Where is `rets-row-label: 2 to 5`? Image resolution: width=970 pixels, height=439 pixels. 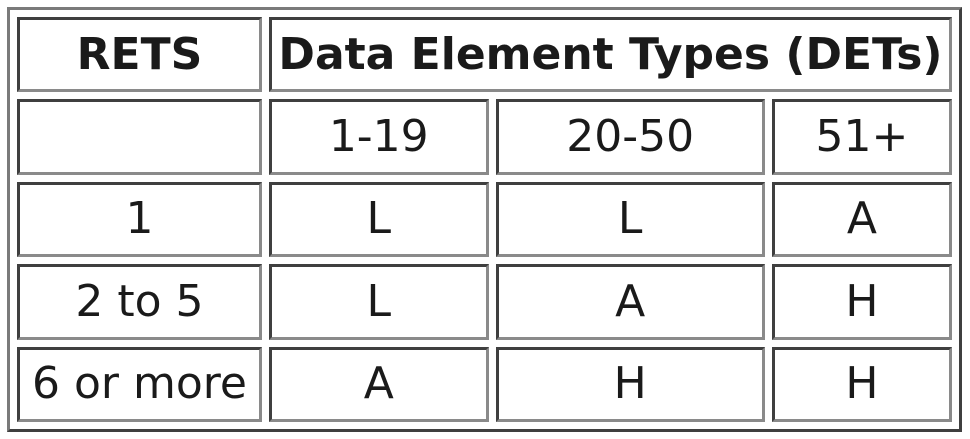
rets-row-label: 2 to 5 is located at coordinates (139, 302).